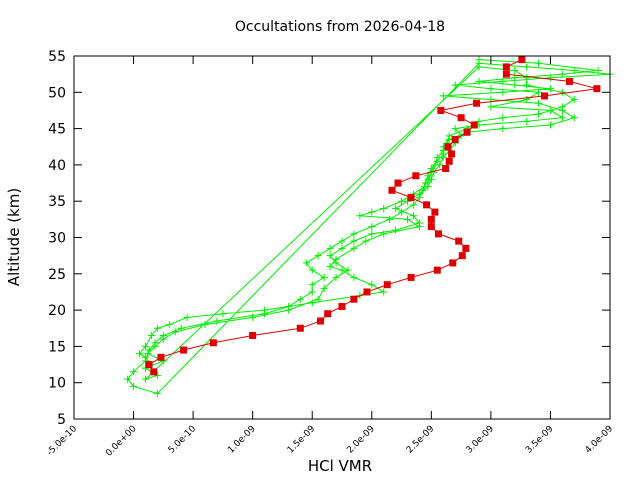 The image size is (640, 480). Describe the element at coordinates (421, 440) in the screenshot. I see `x-tick-label: 2.5e-09` at that location.